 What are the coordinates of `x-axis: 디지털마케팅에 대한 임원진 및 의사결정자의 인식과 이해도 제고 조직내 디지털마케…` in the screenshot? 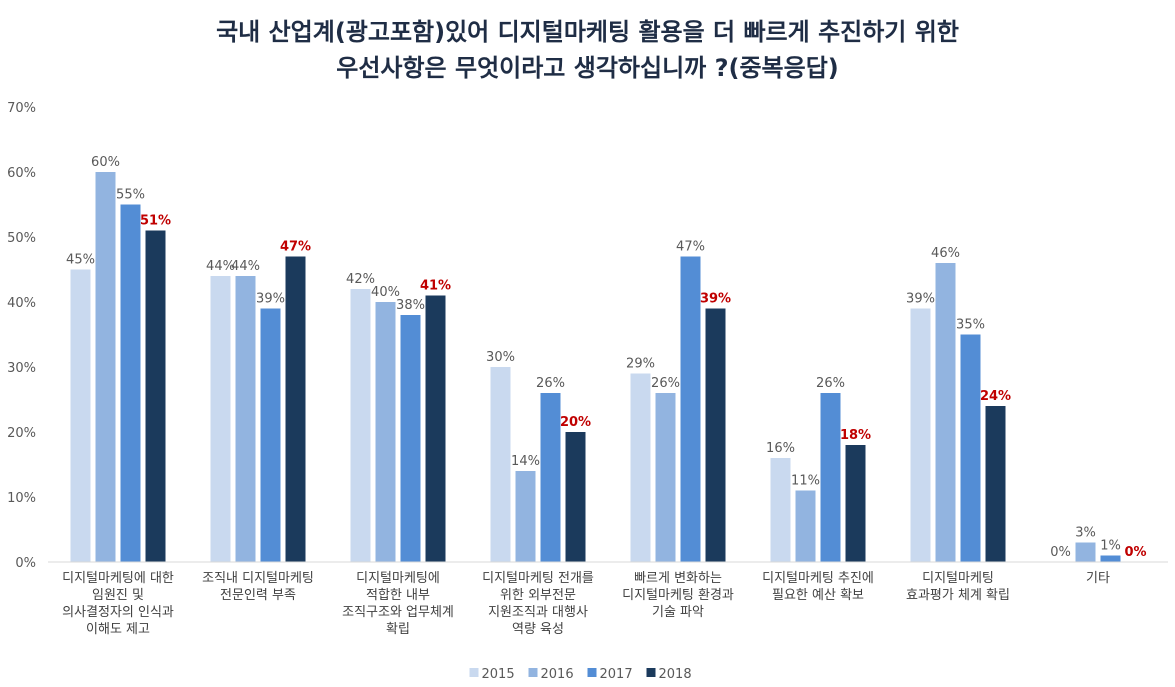 It's located at (608, 599).